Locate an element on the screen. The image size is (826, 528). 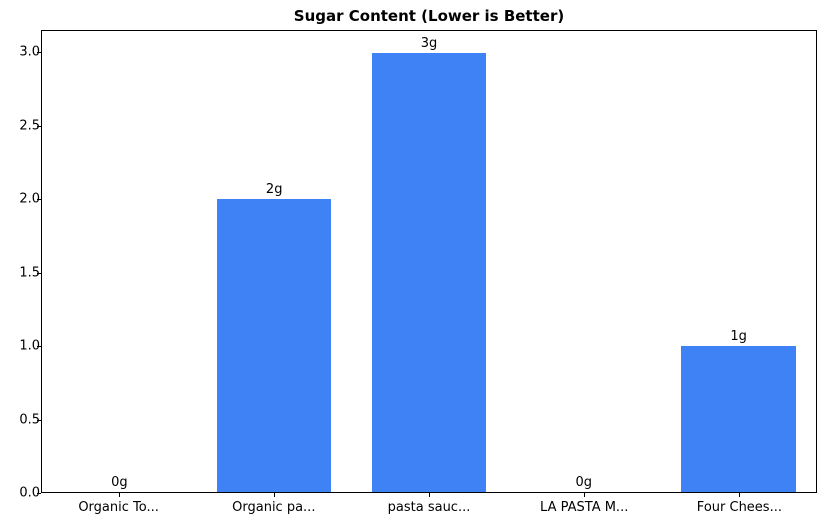
y-tick-label: 2.5 is located at coordinates (29, 126).